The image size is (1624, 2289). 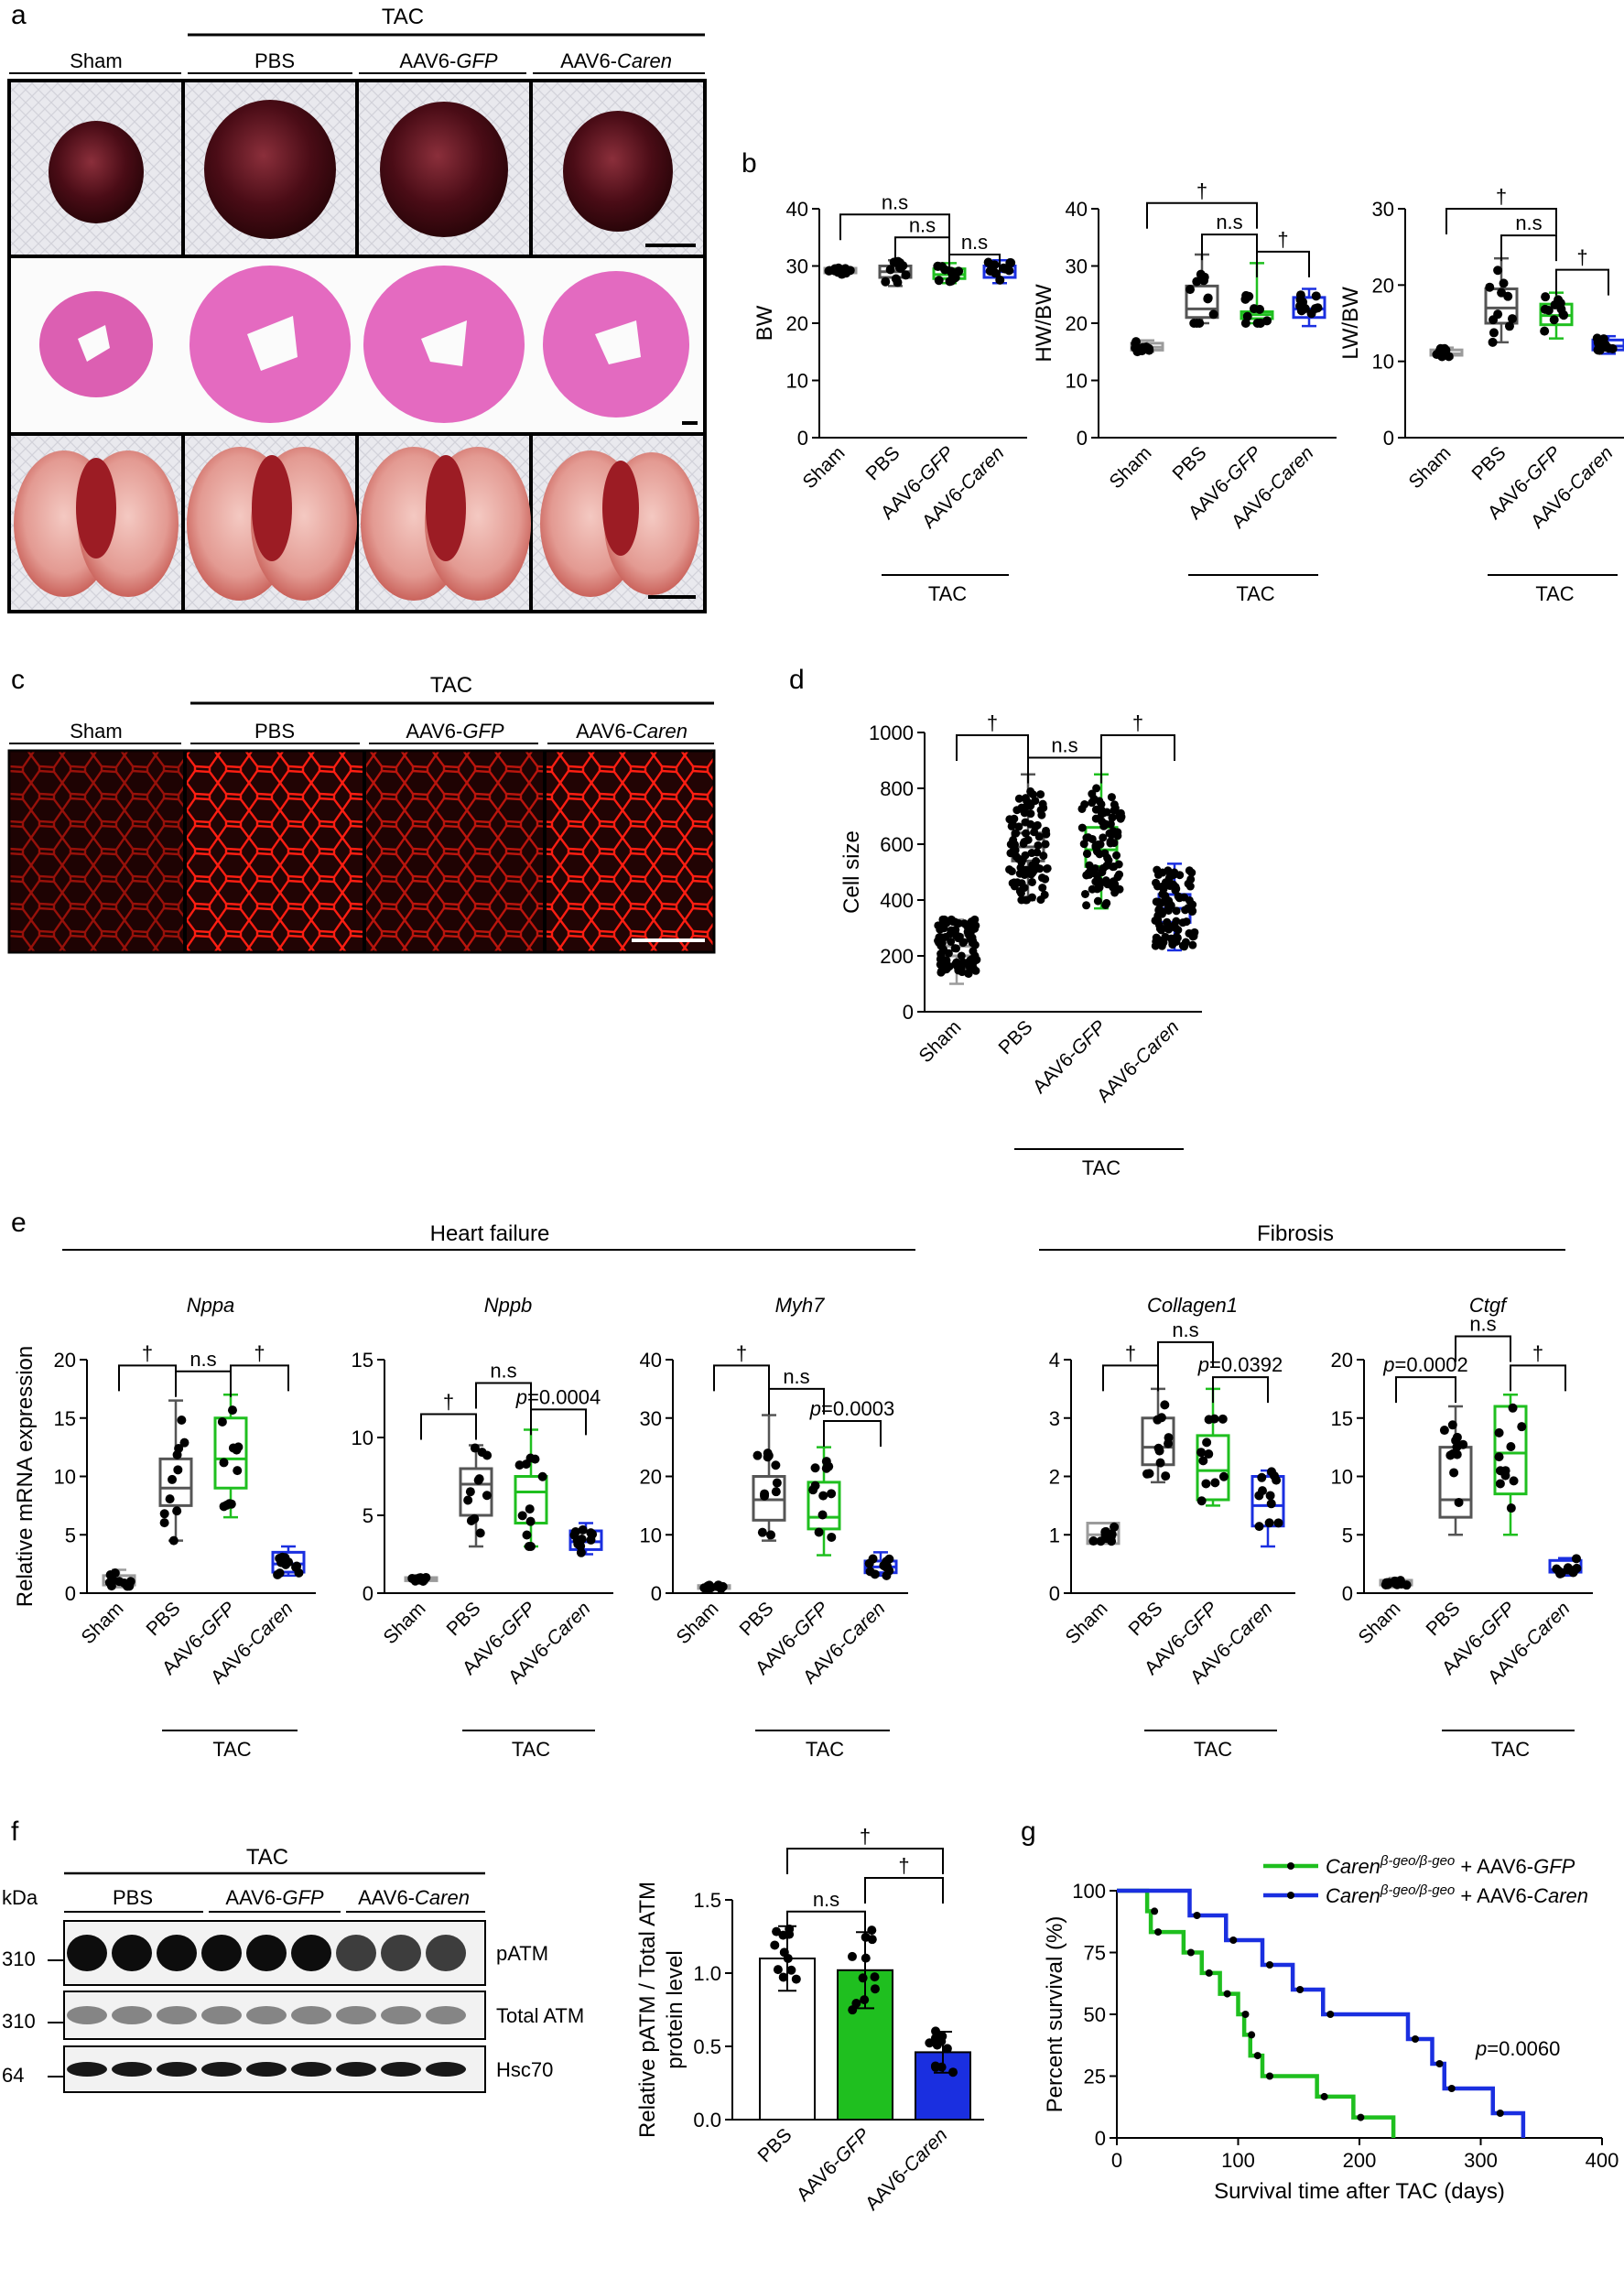 I want to click on panel-letter-b: b, so click(x=749, y=163).